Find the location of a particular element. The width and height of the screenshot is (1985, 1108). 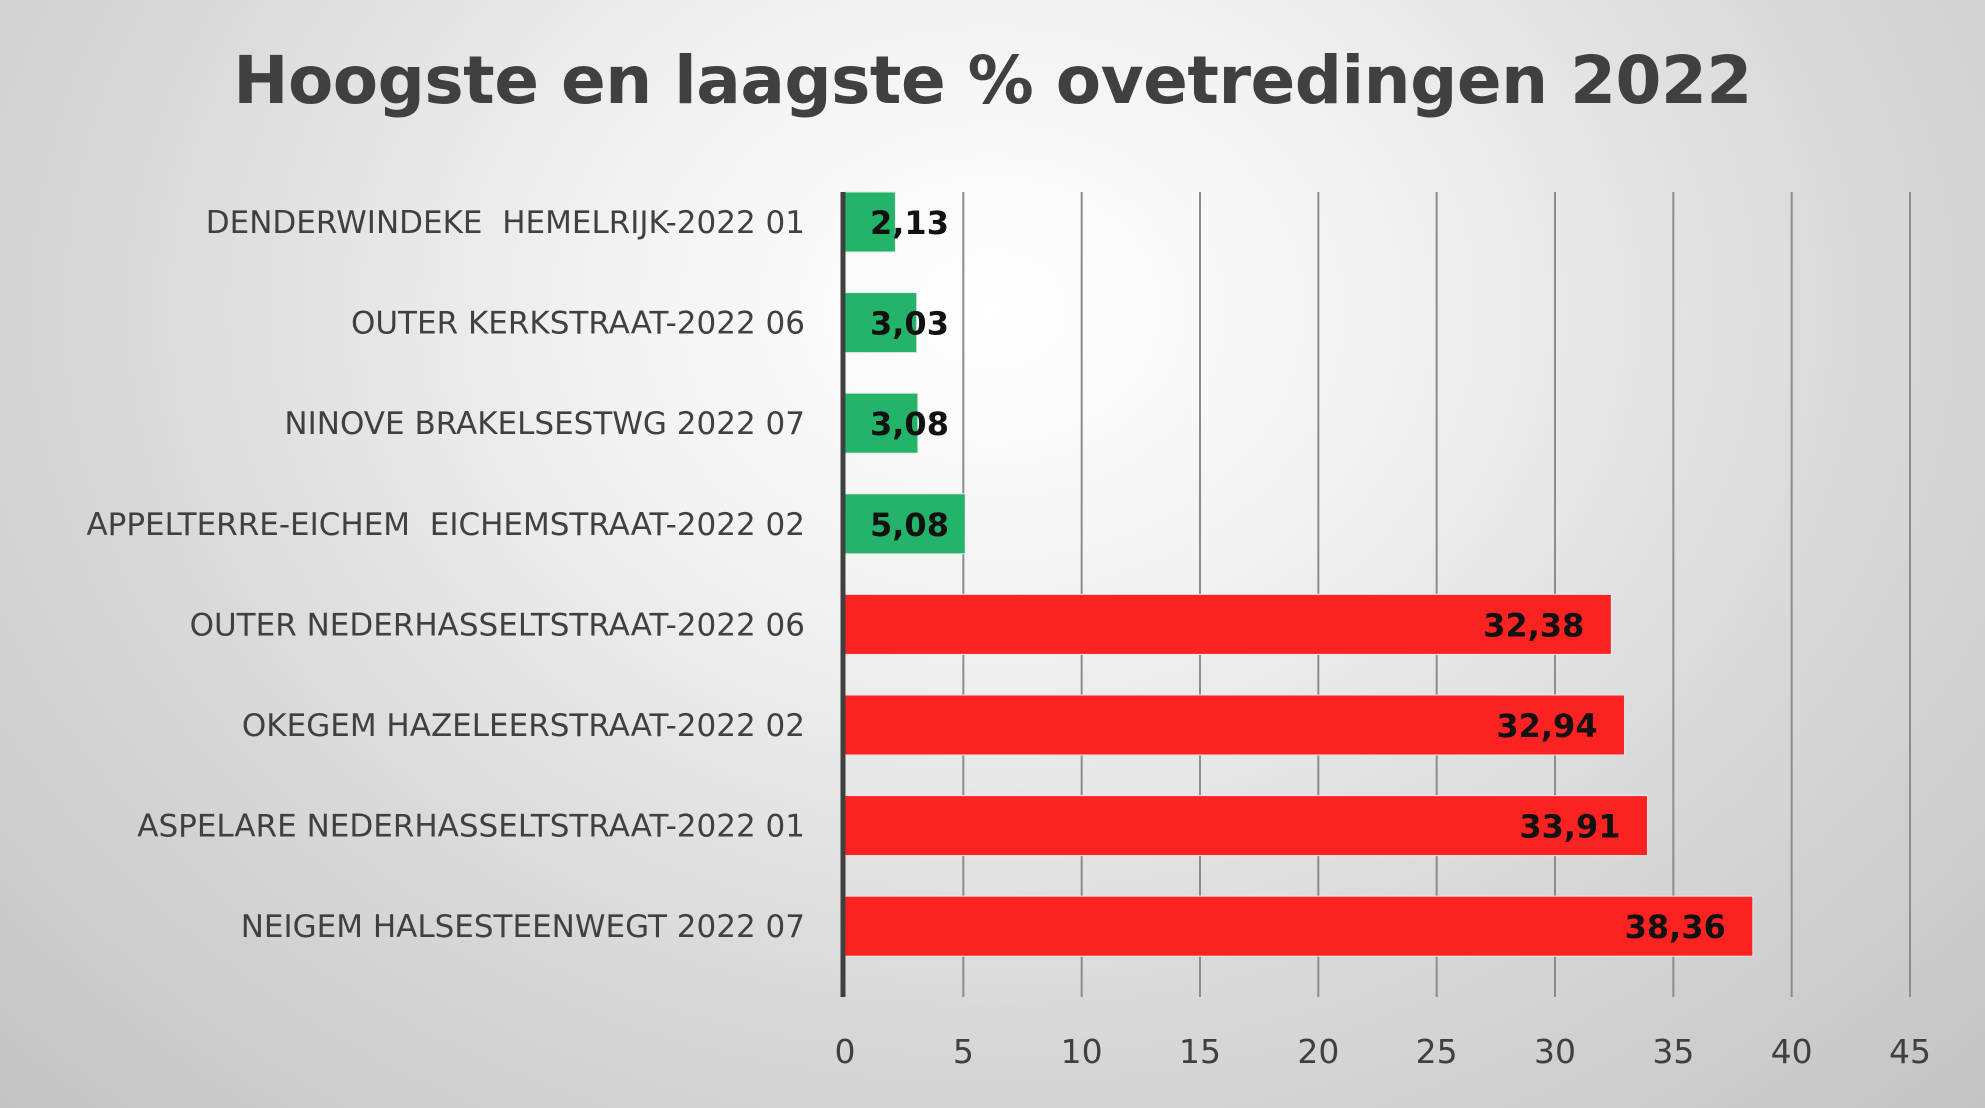

chart-title: Hoogste en laagste % ovetredingen 2022 is located at coordinates (992, 80).